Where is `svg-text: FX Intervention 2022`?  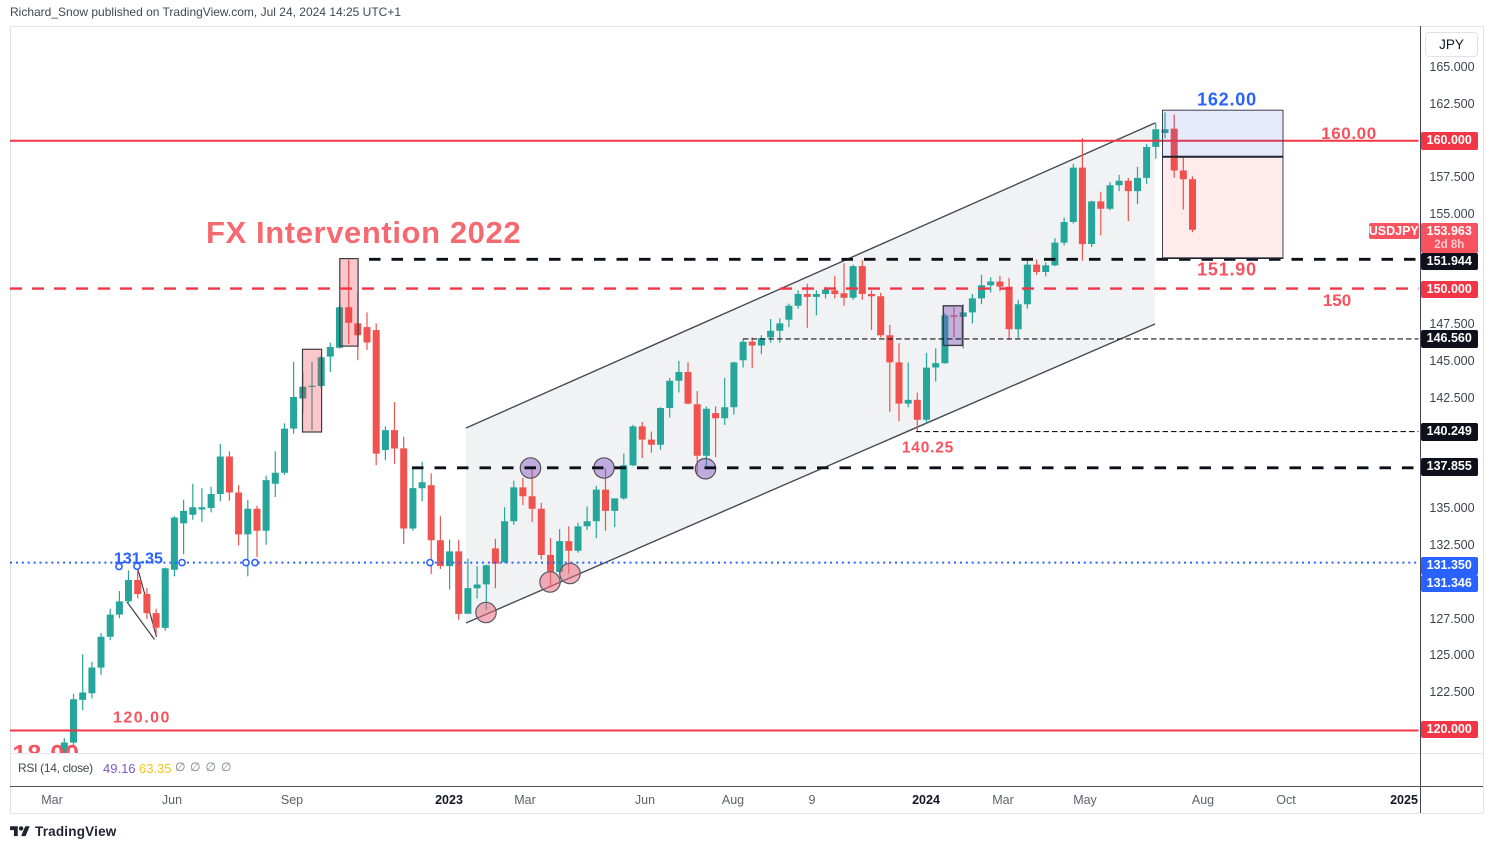
svg-text: FX Intervention 2022 is located at coordinates (363, 232).